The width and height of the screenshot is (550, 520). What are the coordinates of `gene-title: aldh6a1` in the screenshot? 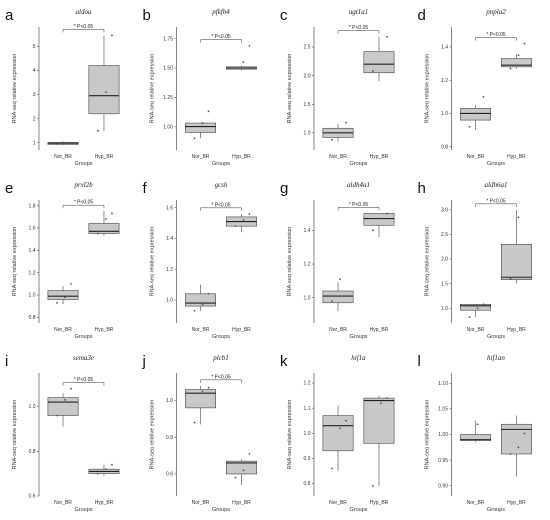 It's located at (496, 185).